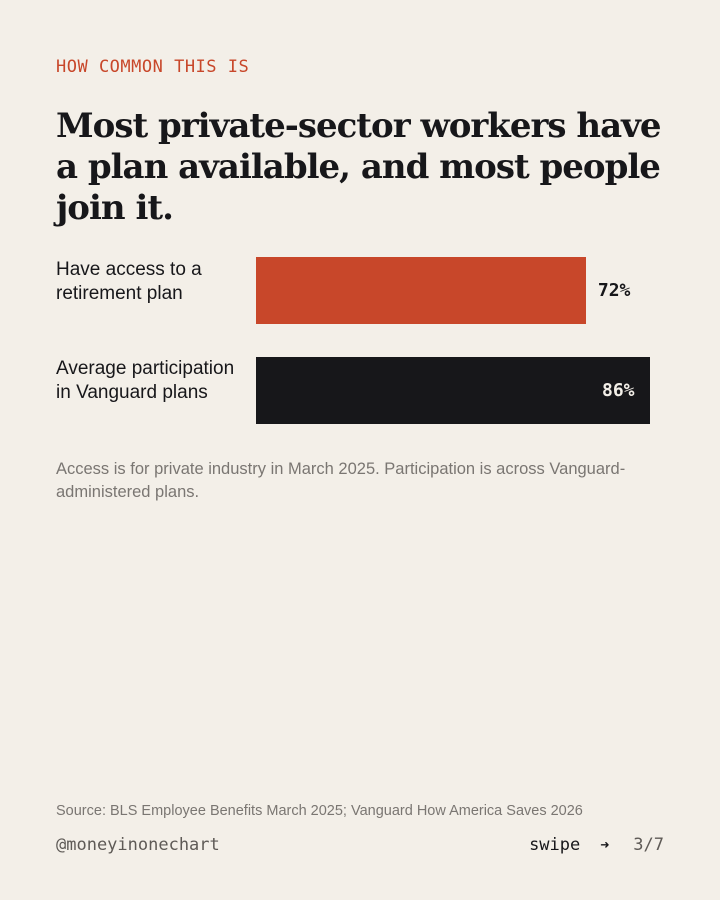  Describe the element at coordinates (138, 845) in the screenshot. I see `account-handle: @moneyinonechart` at that location.